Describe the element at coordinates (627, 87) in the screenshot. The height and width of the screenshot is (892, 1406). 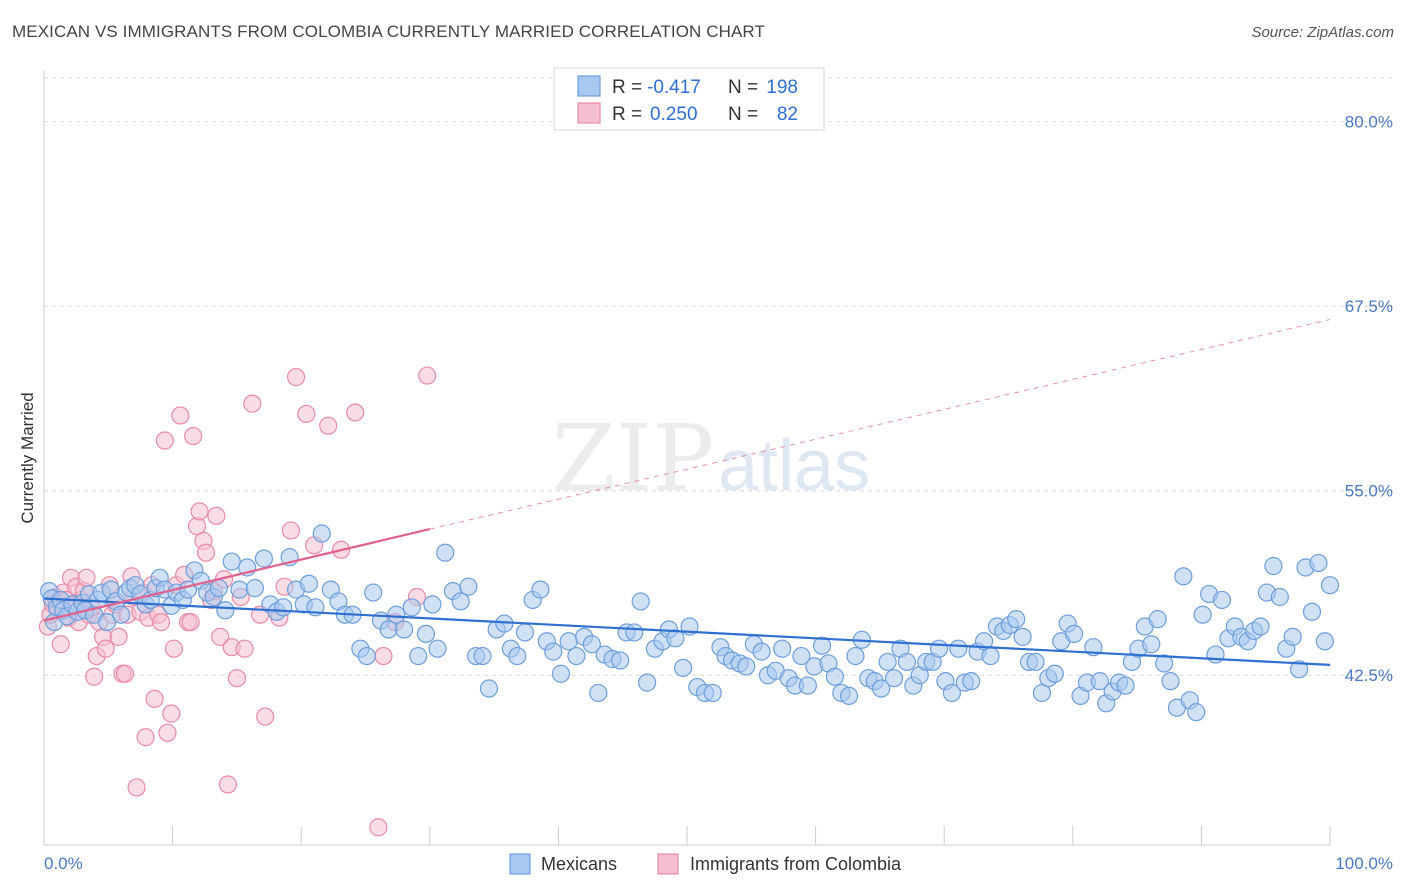
I see `stats-r-label-1: R =` at that location.